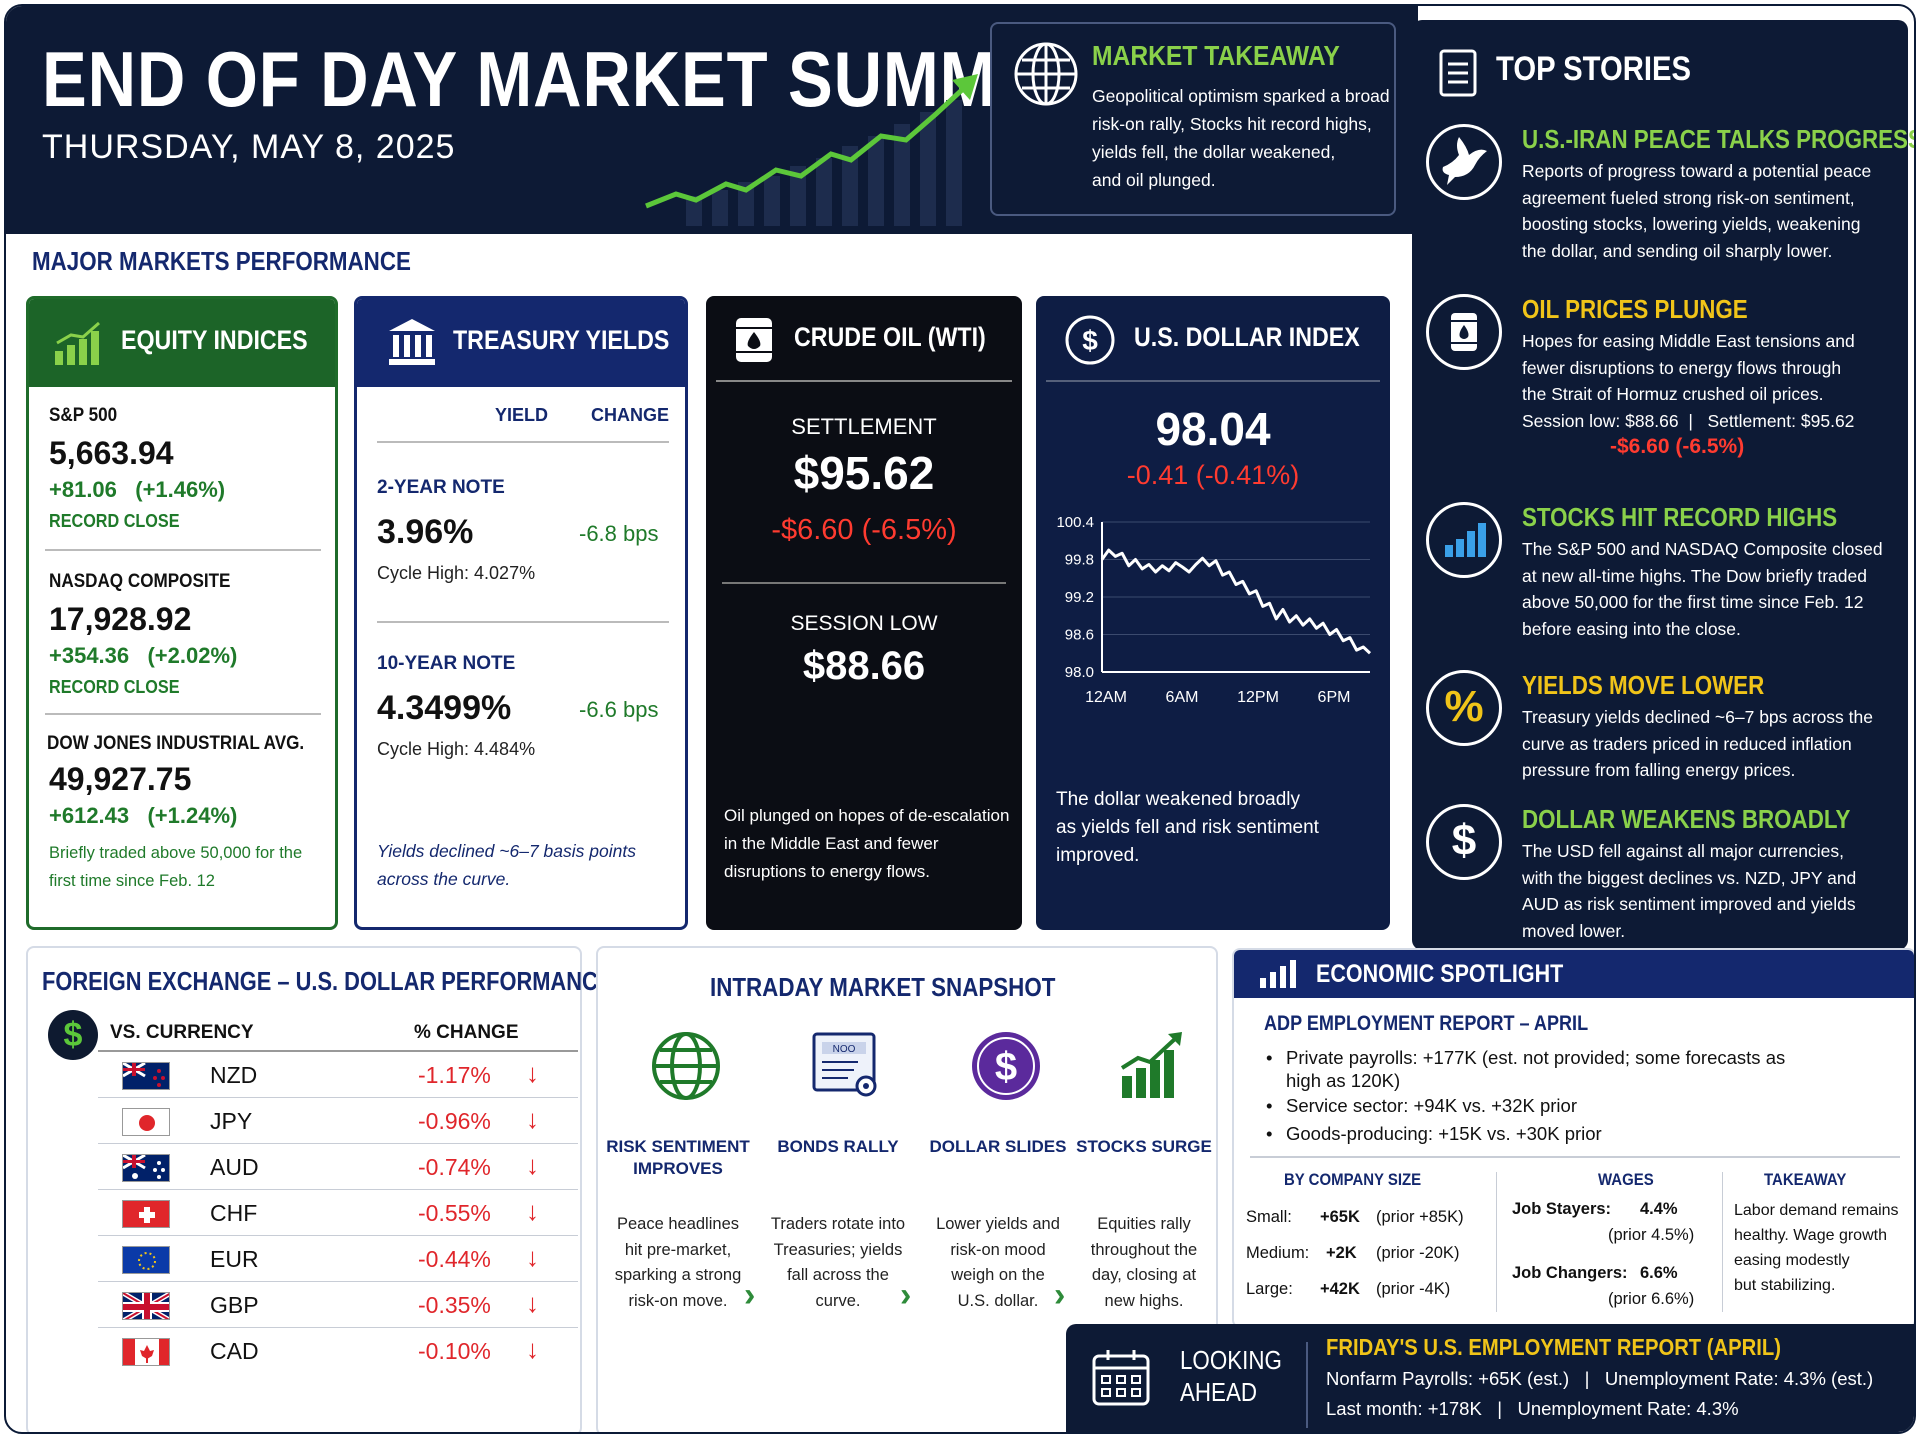 This screenshot has height=1442, width=1920. What do you see at coordinates (454, 1121) in the screenshot?
I see `currency-pct: -0.96%` at bounding box center [454, 1121].